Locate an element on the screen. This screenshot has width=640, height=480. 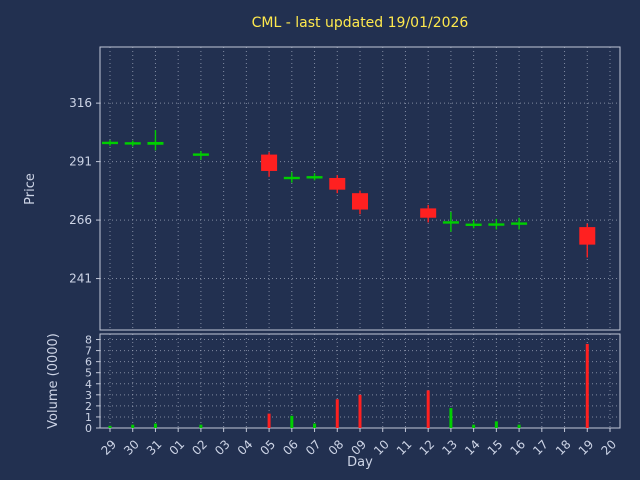
x-tick-label: 04 is located at coordinates (245, 447).